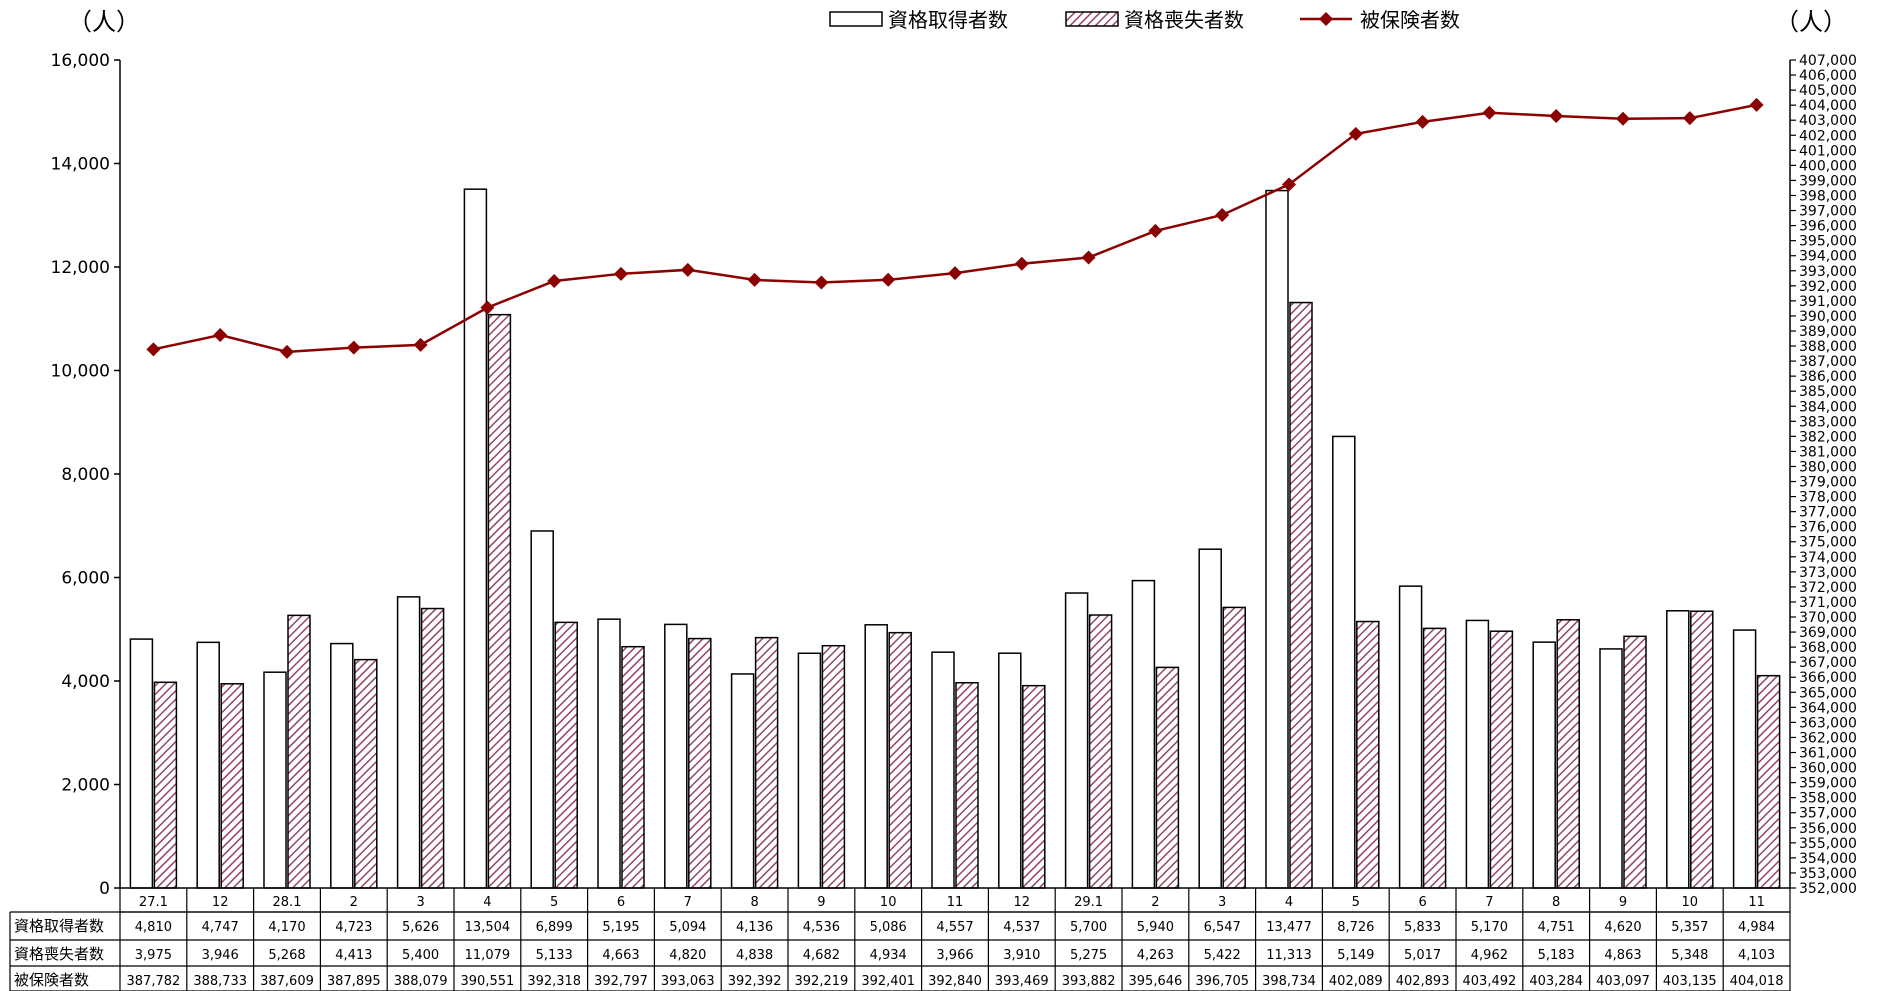  I want to click on table-cell: 4,820, so click(687, 955).